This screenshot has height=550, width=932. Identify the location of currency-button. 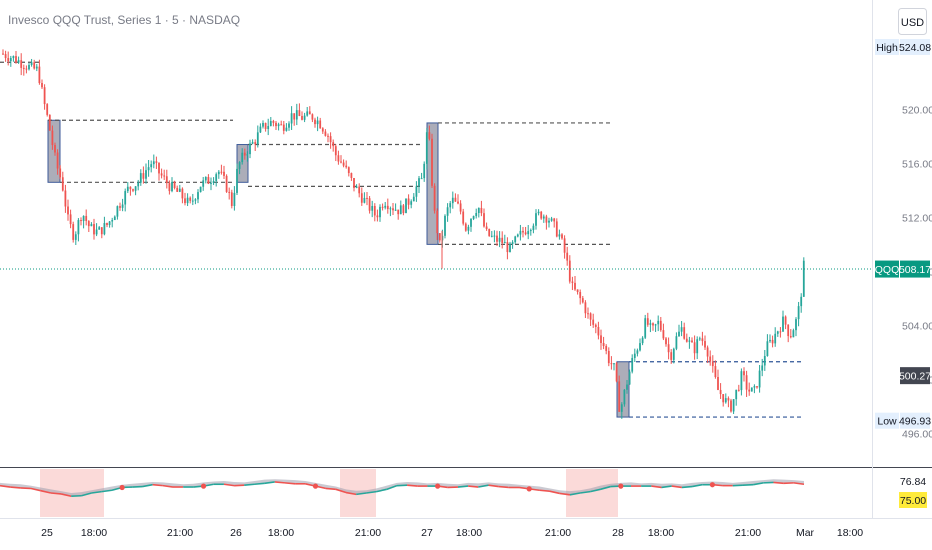
(912, 21).